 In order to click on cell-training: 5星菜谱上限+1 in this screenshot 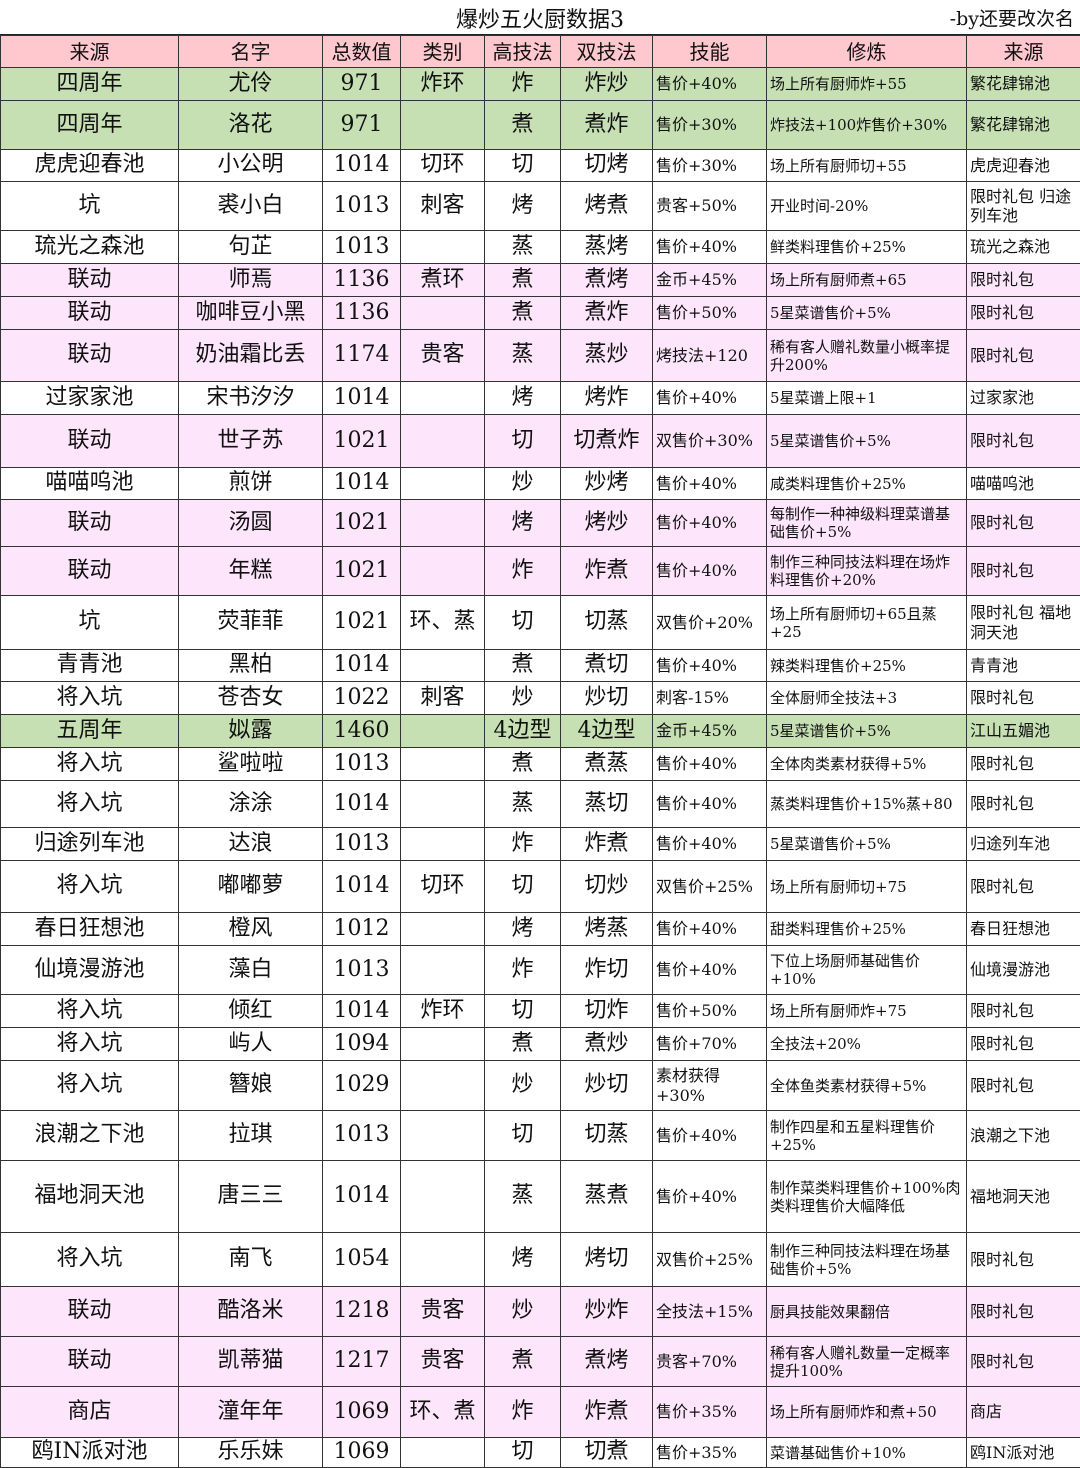, I will do `click(867, 398)`.